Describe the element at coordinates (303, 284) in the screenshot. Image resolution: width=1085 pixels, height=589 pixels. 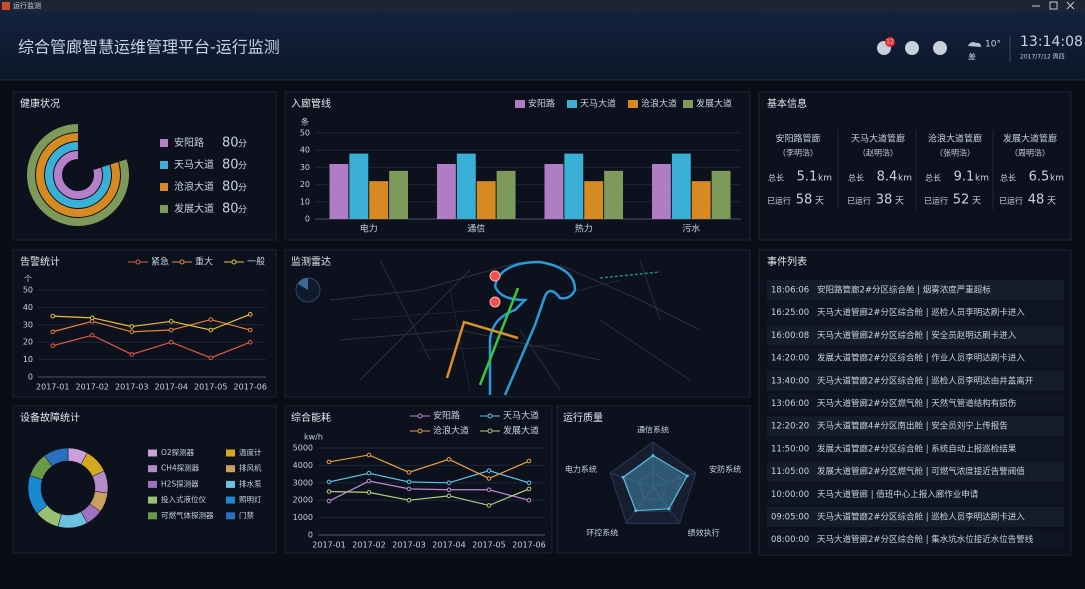
I see `radar-sweep` at that location.